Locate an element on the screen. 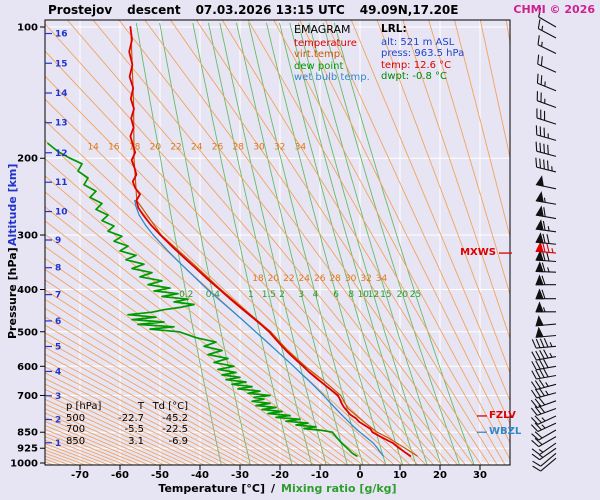  x-axis-title: Temperature [°C] / Mixing ratio [g/kg] is located at coordinates (277, 488).